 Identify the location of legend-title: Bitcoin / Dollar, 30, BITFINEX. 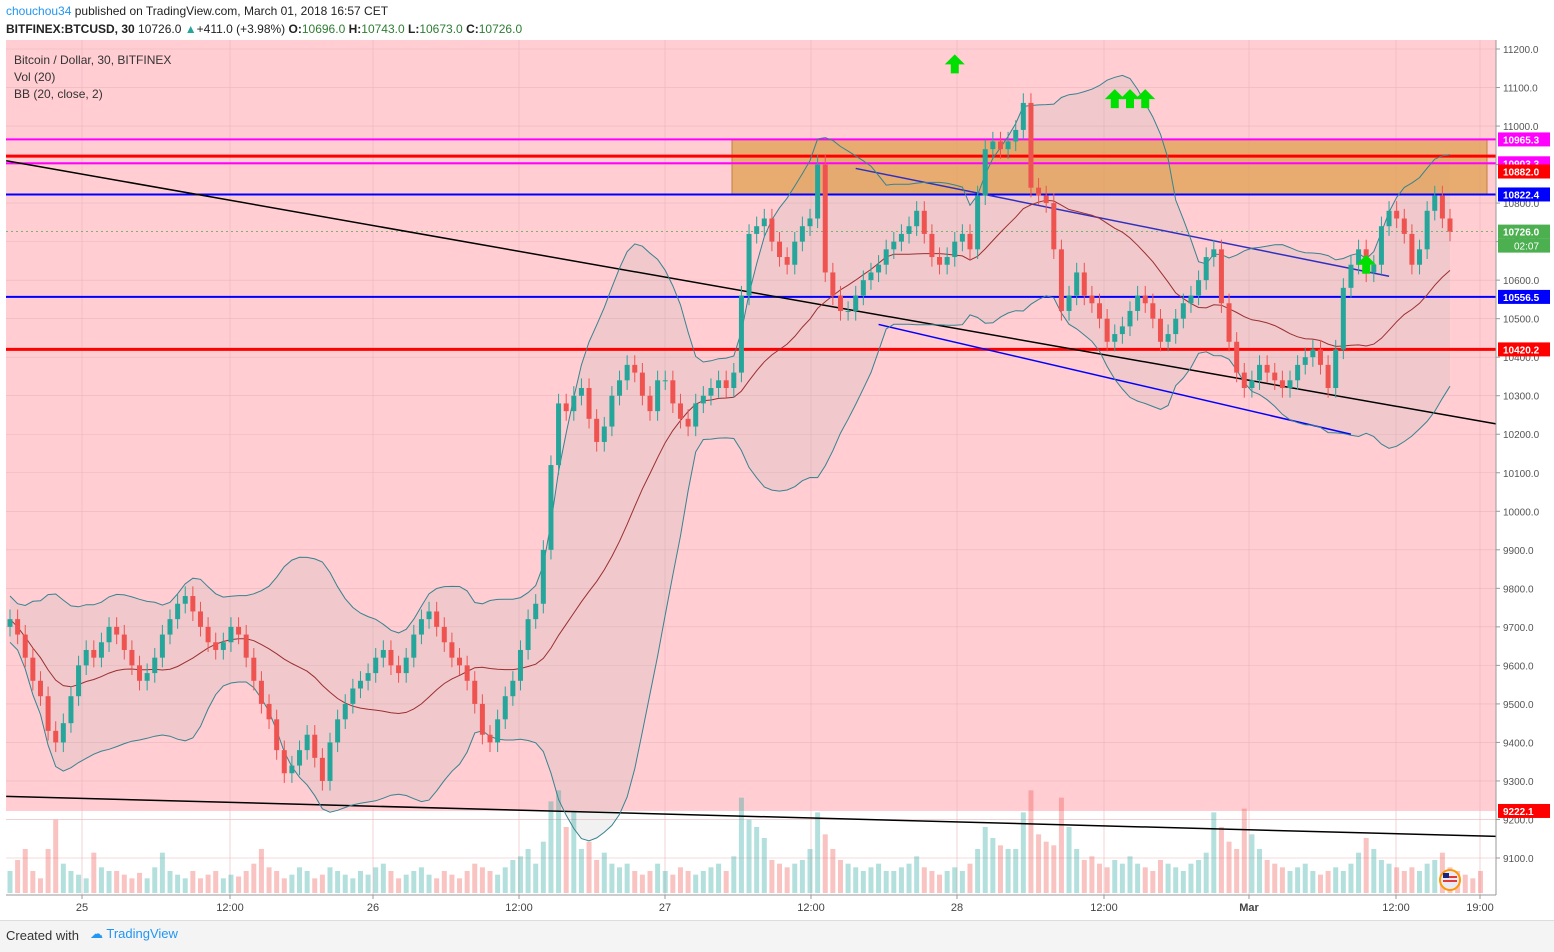
(92, 60).